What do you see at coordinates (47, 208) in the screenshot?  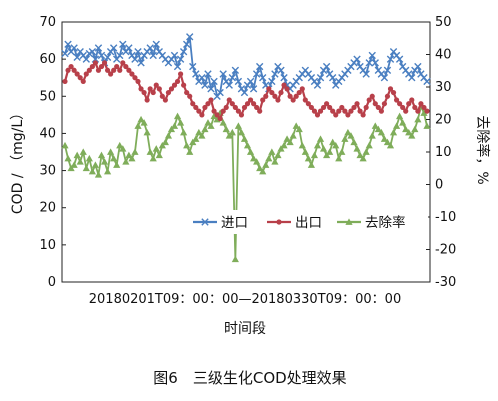 I see `y-tick-label-left: 20` at bounding box center [47, 208].